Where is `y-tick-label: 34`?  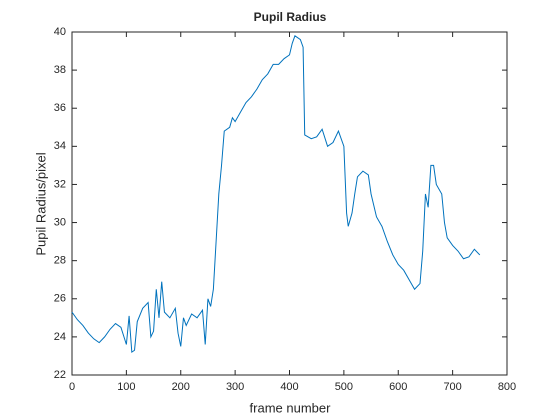
y-tick-label: 34 is located at coordinates (60, 146).